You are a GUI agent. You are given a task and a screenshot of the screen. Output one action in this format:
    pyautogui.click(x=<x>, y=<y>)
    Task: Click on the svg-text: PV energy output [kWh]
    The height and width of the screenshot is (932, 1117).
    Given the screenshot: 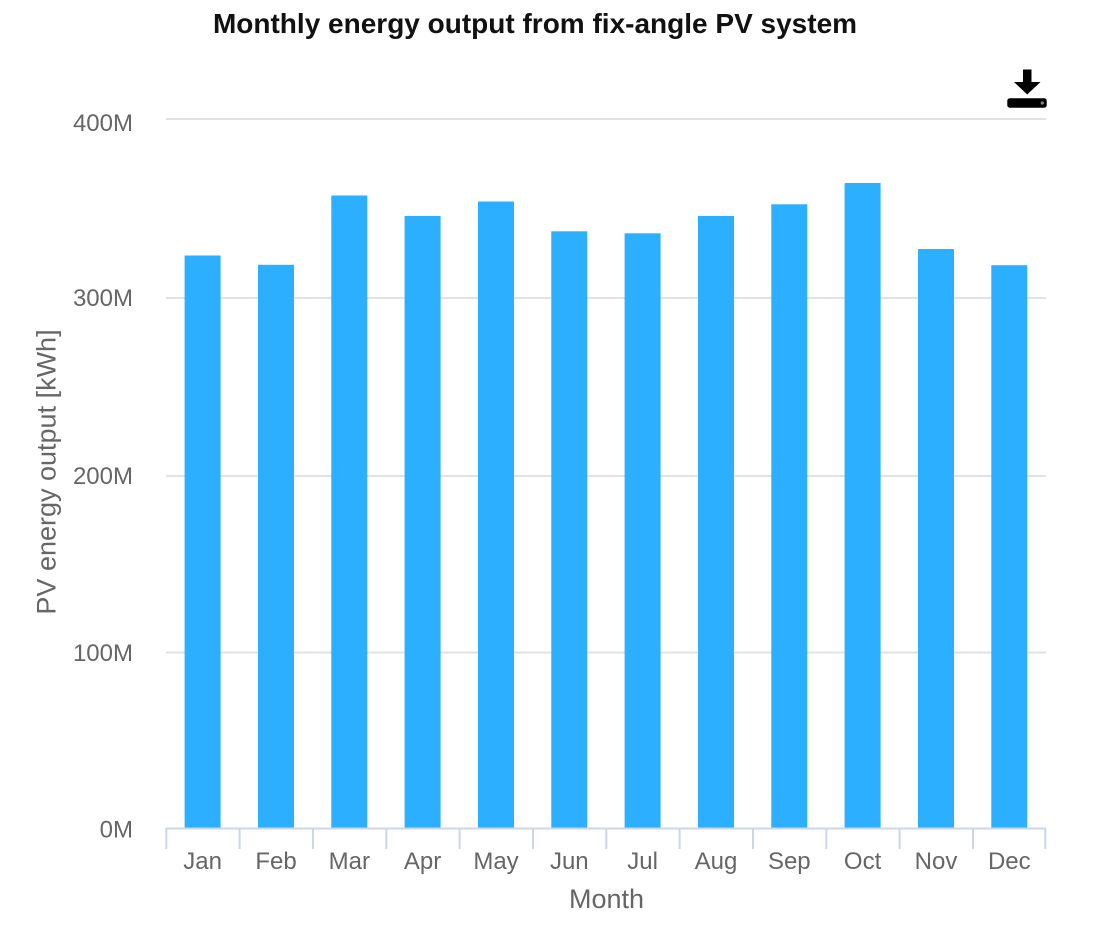 What is the action you would take?
    pyautogui.click(x=47, y=471)
    